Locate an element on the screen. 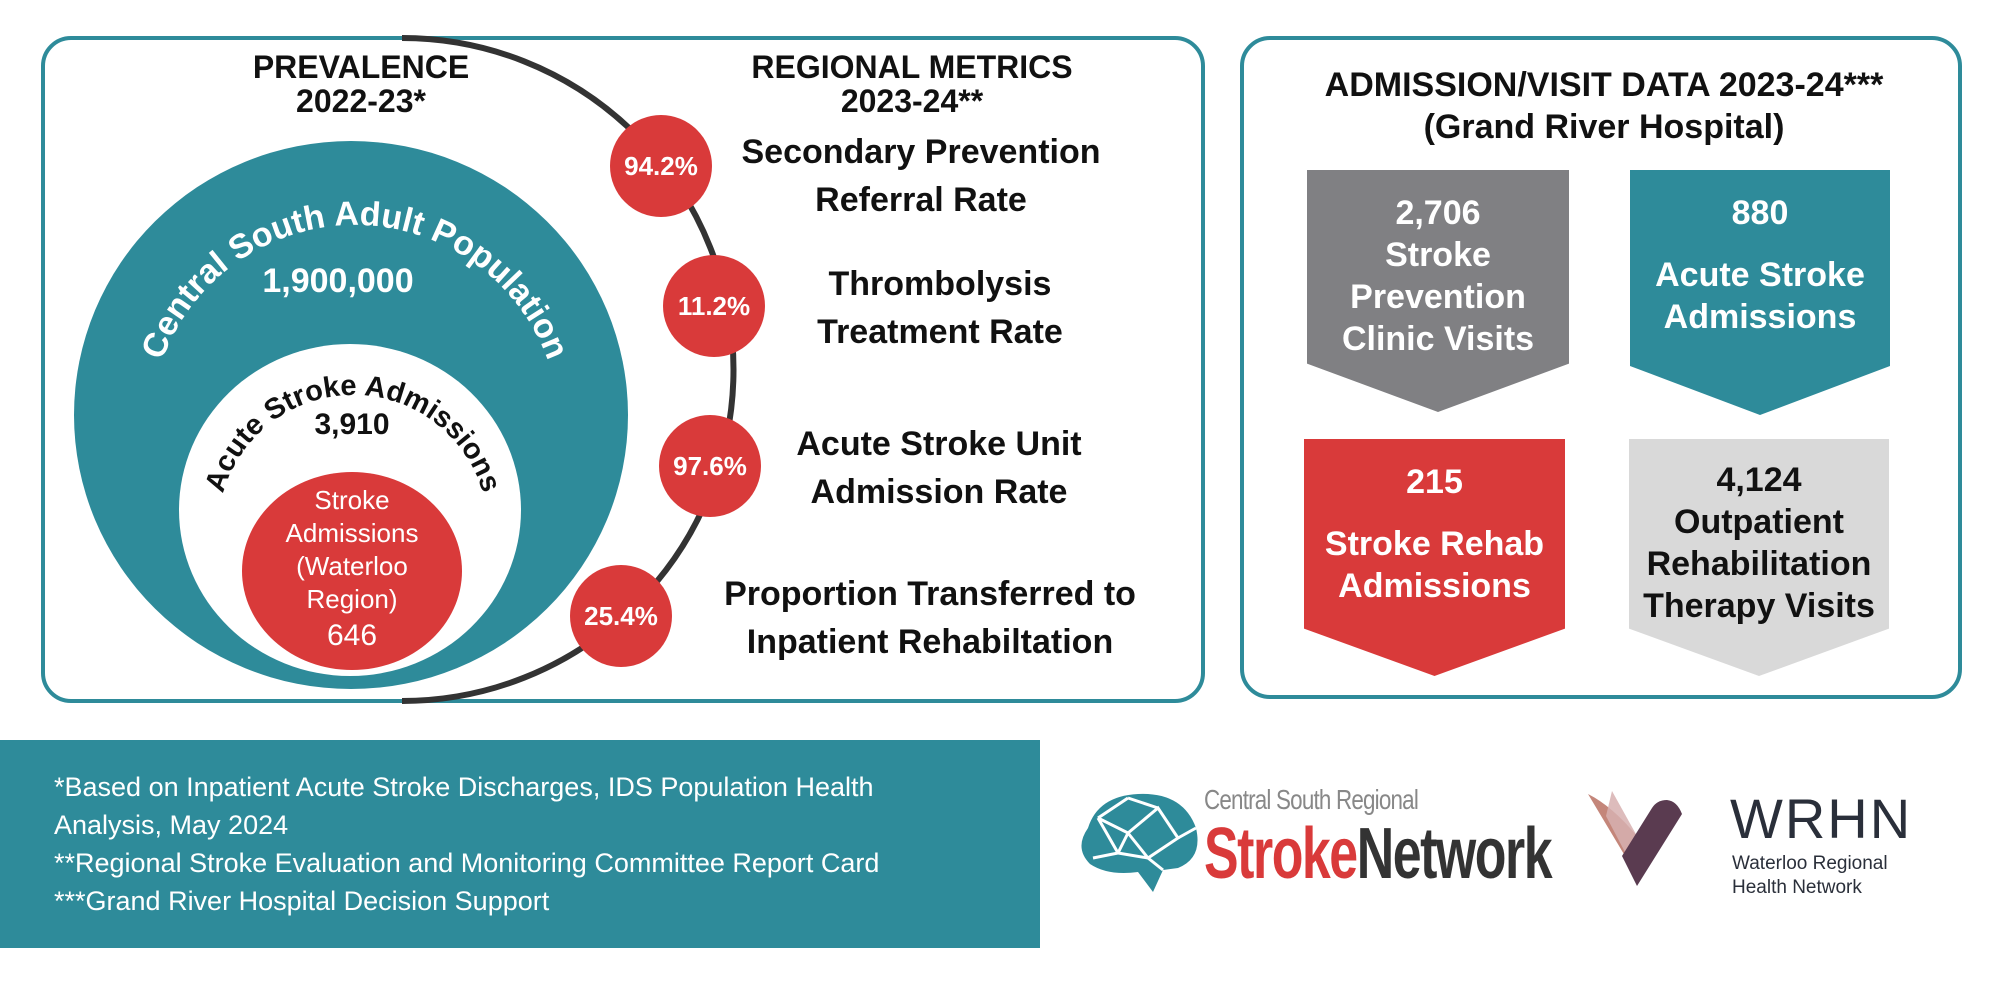  card-stroke-rehab-admissions: 215 Stroke Rehab Admissions is located at coordinates (1434, 557).